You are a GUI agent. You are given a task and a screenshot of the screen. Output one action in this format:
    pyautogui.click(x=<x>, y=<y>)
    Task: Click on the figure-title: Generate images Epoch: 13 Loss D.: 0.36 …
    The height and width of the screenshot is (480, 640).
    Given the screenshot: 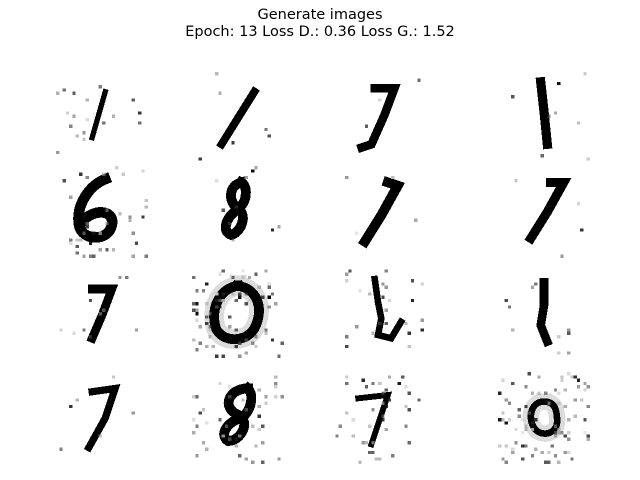 What is the action you would take?
    pyautogui.click(x=320, y=24)
    